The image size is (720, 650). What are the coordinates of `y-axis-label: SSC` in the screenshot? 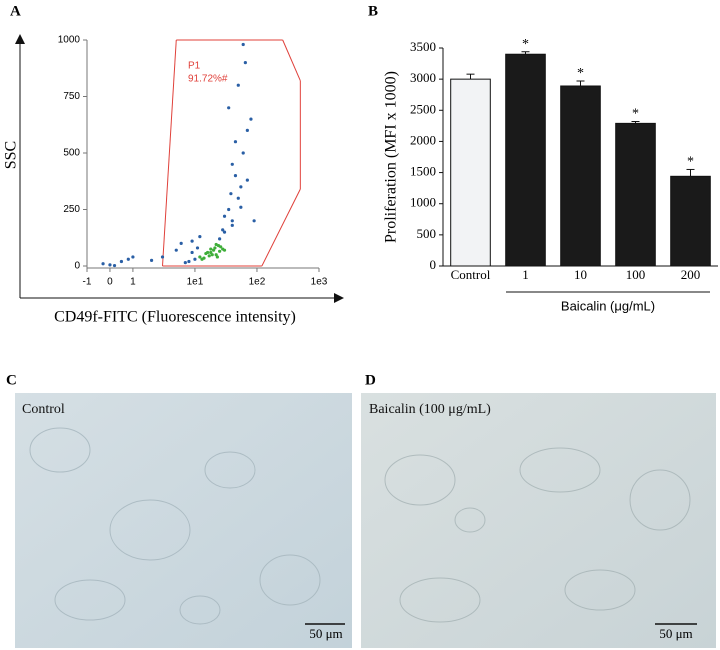 It's located at (11, 155).